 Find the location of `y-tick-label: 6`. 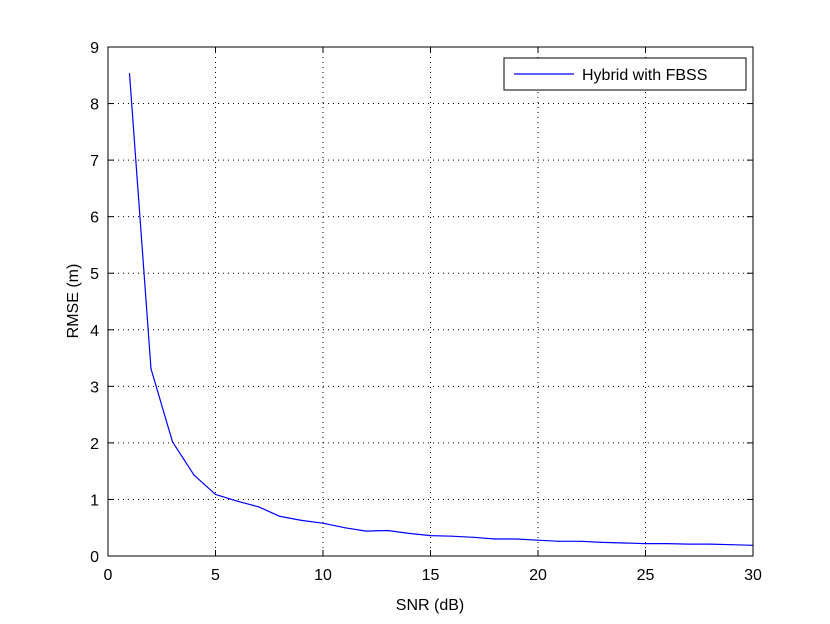

y-tick-label: 6 is located at coordinates (94, 218).